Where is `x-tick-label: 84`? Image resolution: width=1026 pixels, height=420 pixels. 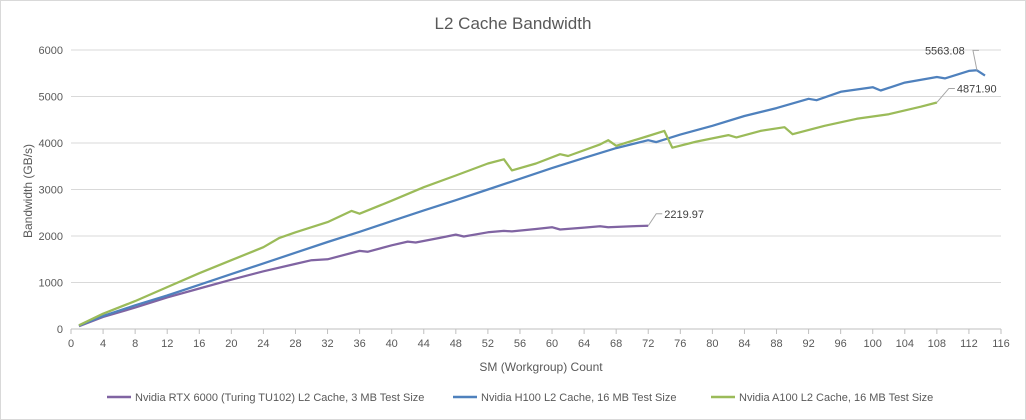 x-tick-label: 84 is located at coordinates (744, 344).